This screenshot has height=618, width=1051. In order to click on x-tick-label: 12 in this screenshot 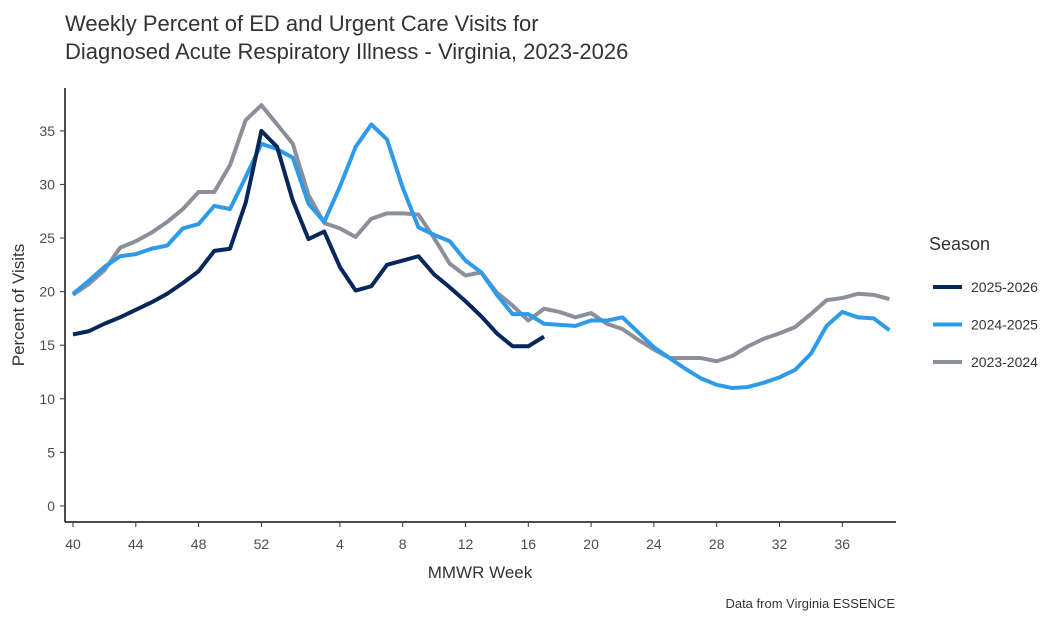, I will do `click(466, 544)`.